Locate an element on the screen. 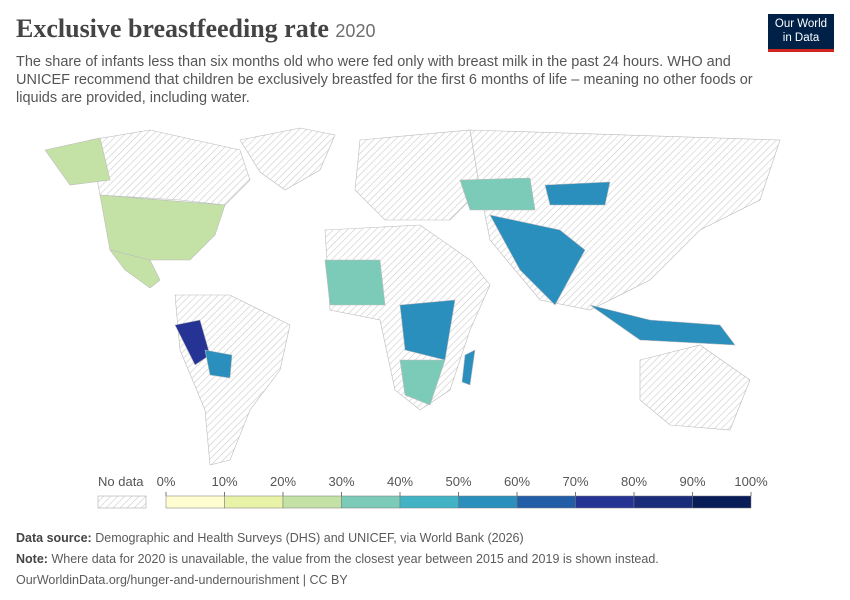 The width and height of the screenshot is (850, 600). legend-tick-label: 90% is located at coordinates (692, 481).